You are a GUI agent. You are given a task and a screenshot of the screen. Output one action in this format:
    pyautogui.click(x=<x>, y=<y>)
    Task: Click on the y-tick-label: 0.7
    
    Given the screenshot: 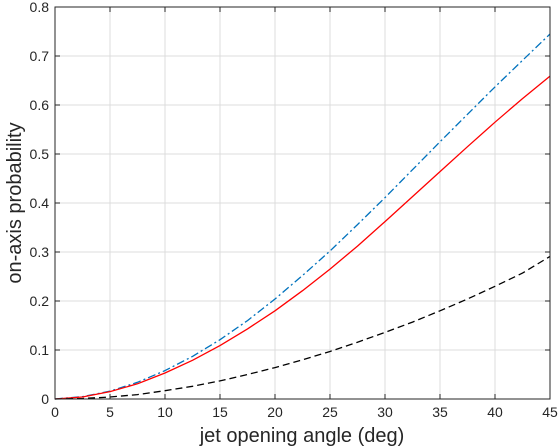 What is the action you would take?
    pyautogui.click(x=40, y=56)
    